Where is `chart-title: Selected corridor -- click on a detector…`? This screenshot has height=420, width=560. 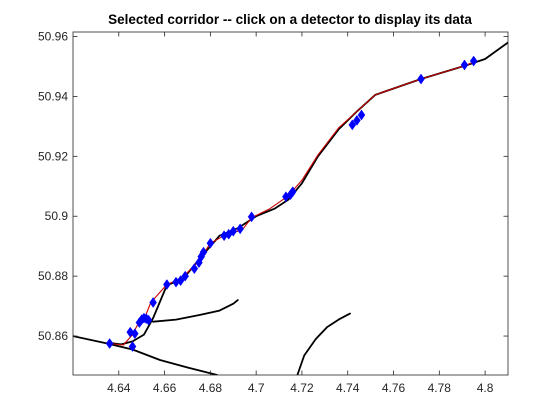
chart-title: Selected corridor -- click on a detector… is located at coordinates (290, 19).